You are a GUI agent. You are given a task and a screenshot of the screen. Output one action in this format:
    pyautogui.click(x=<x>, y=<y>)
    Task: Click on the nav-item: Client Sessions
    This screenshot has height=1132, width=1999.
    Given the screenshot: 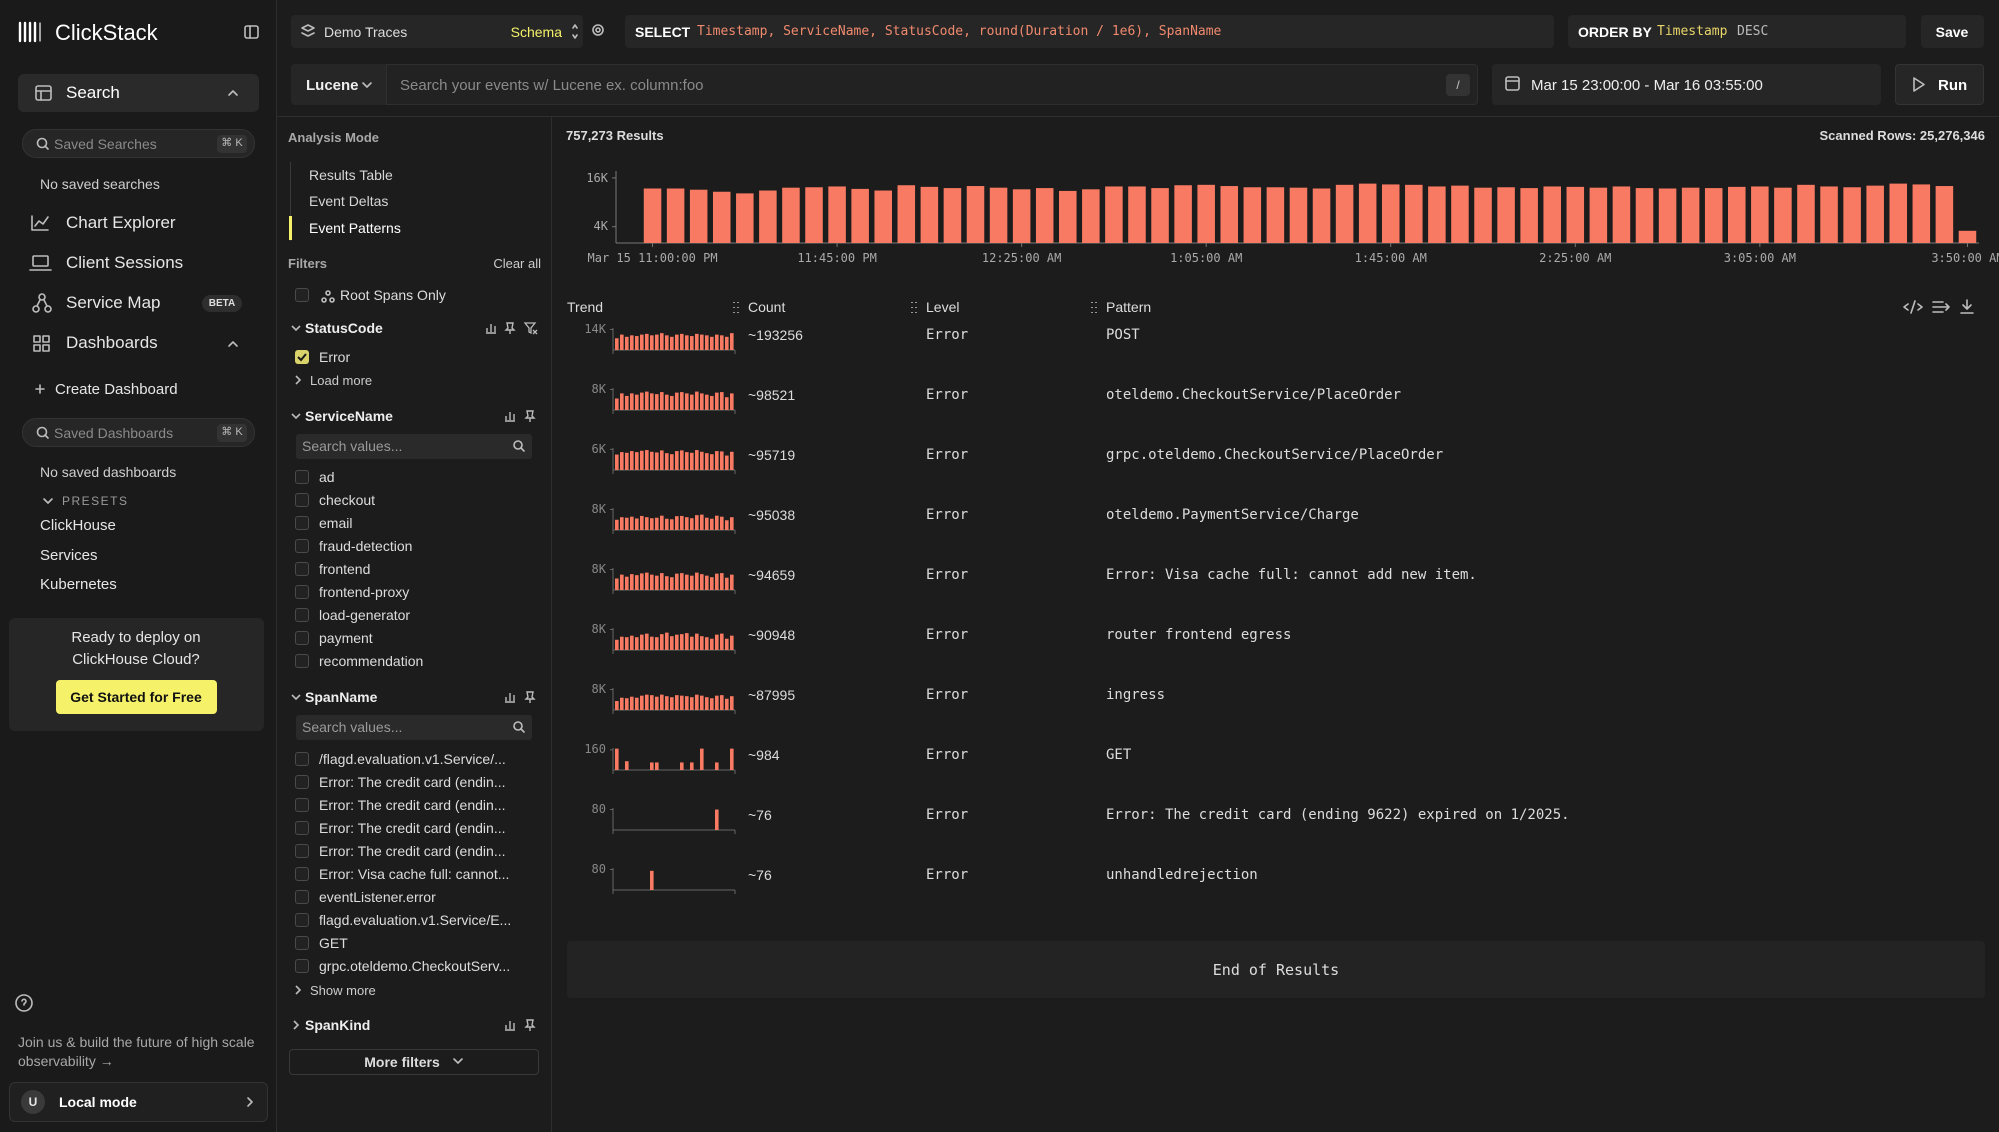 What is the action you would take?
    pyautogui.click(x=124, y=263)
    